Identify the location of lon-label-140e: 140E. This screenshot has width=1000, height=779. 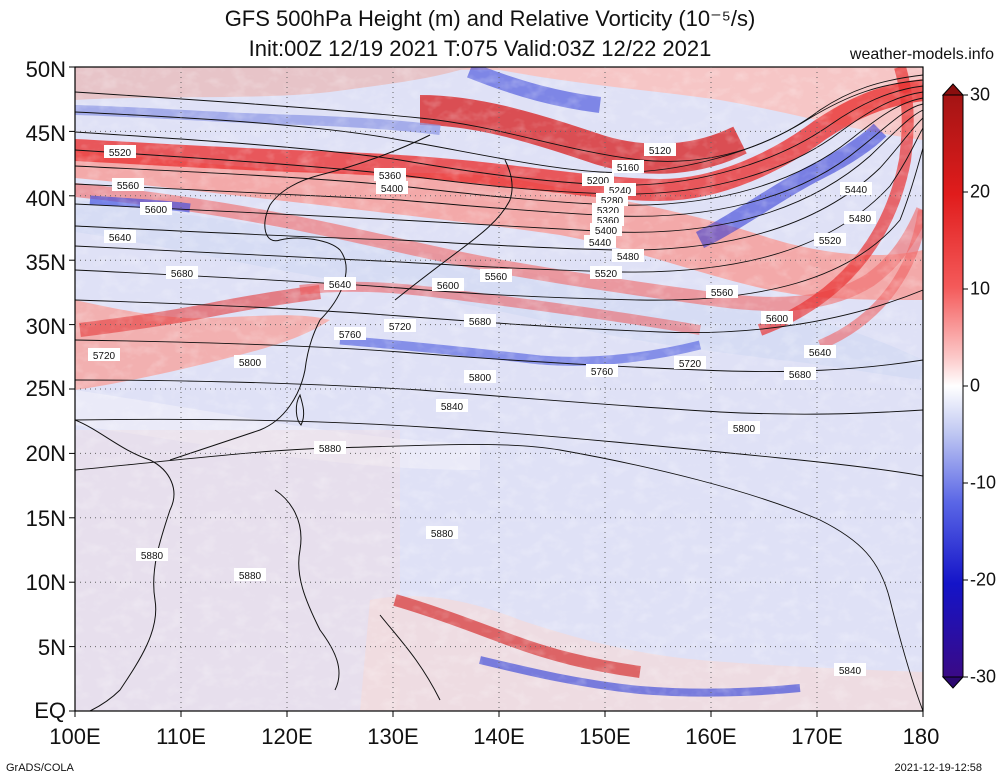
(499, 736).